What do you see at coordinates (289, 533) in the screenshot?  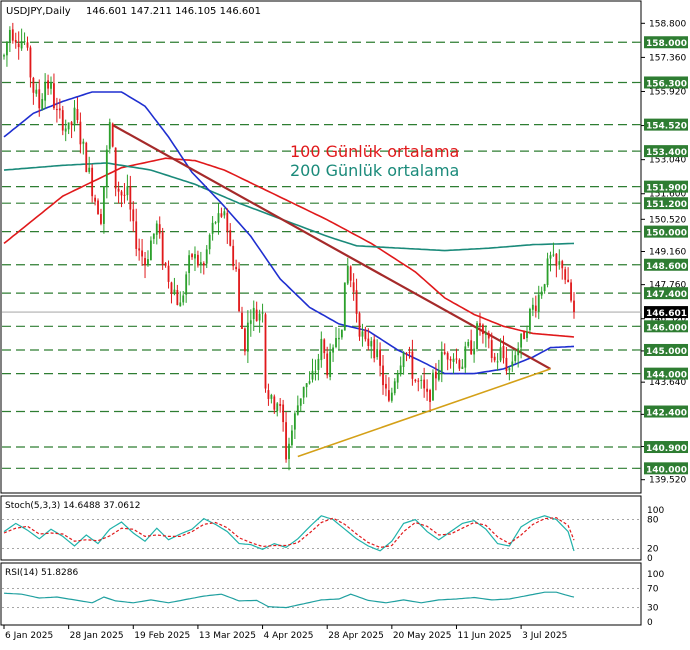 I see `stoch-signal-line` at bounding box center [289, 533].